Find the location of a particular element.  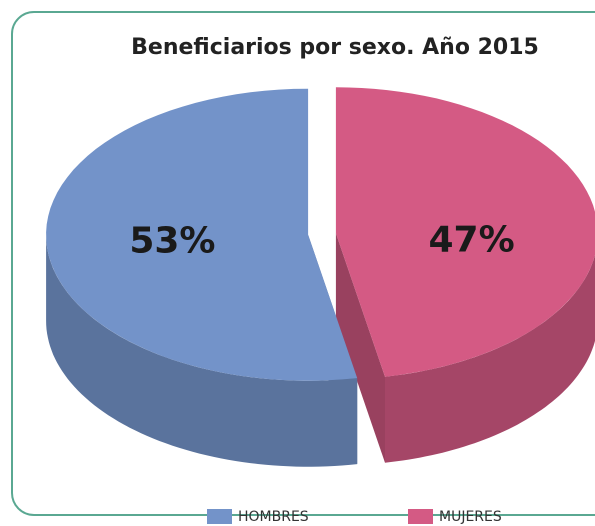

slice-cut-wall is located at coordinates (360, 348).